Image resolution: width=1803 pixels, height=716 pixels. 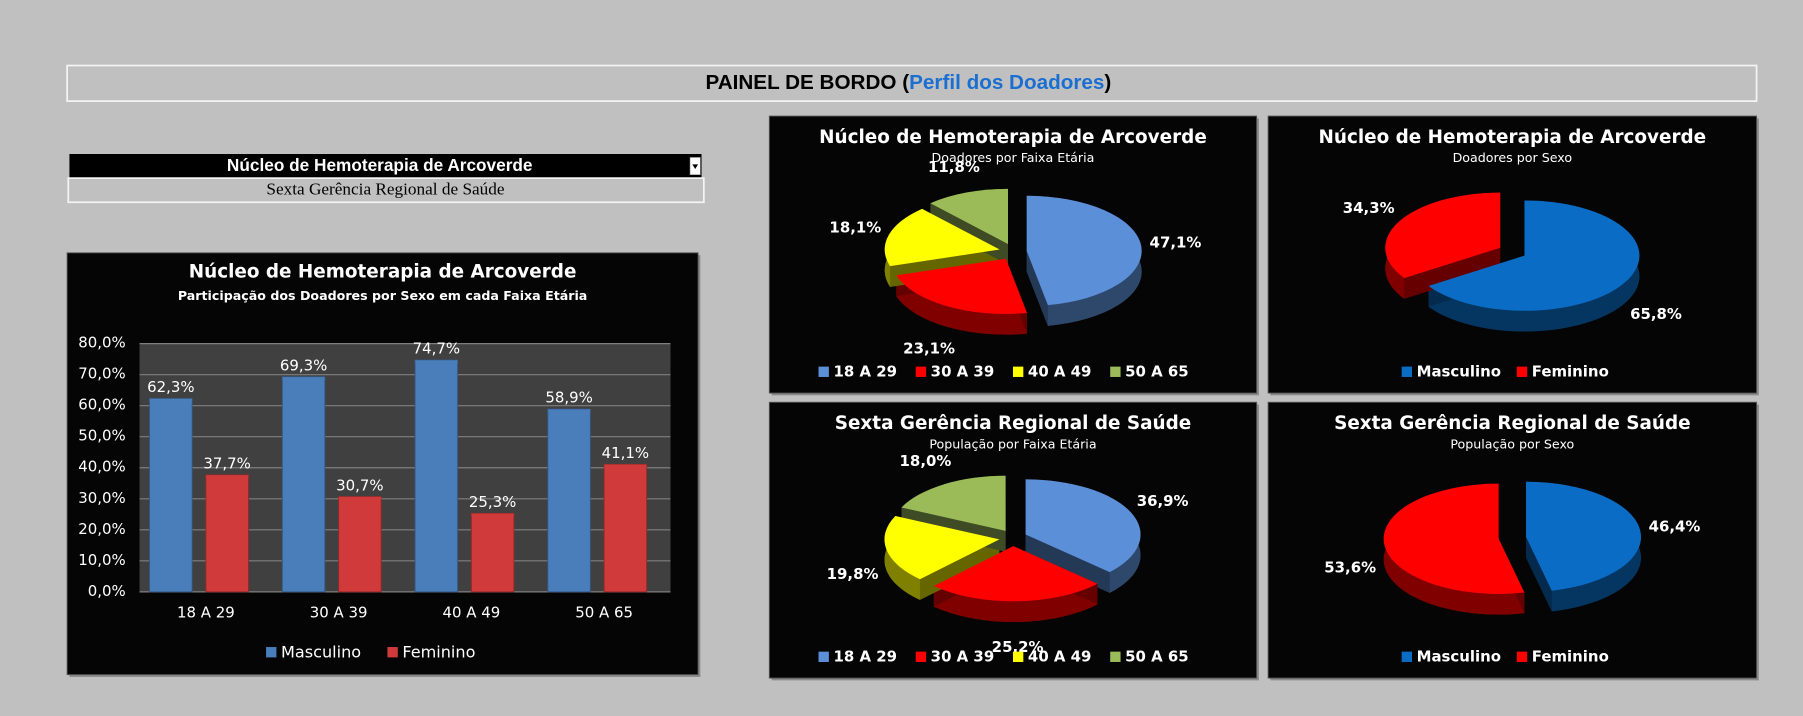 I want to click on data-label: 19,8%, so click(x=853, y=574).